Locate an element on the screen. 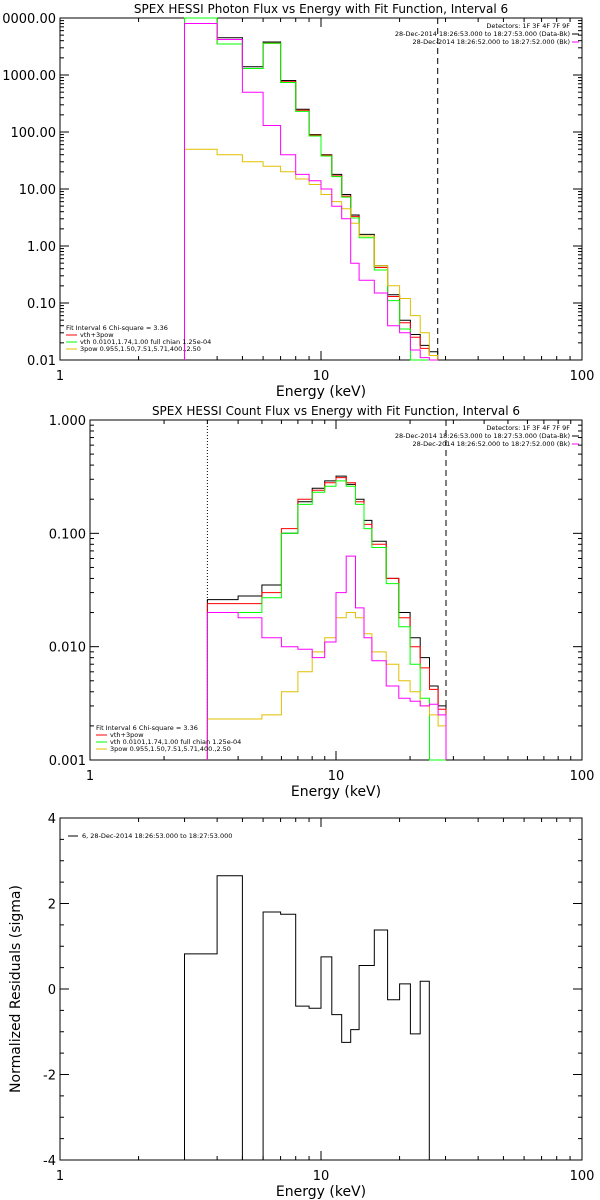 Image resolution: width=600 pixels, height=1200 pixels. y-tick-label: 0.001 is located at coordinates (67, 761).